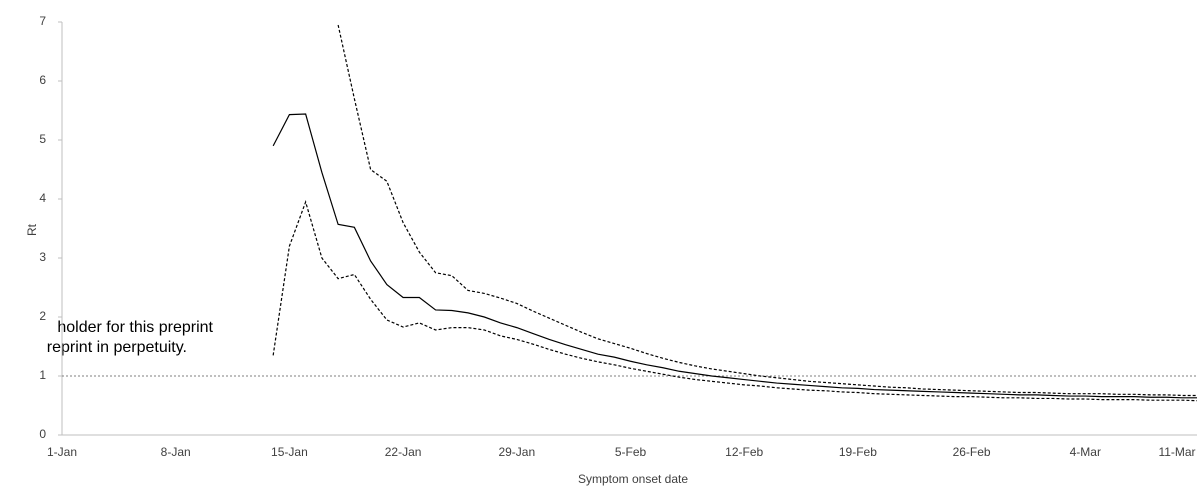 The width and height of the screenshot is (1197, 493). What do you see at coordinates (1085, 452) in the screenshot?
I see `x-tick-label: 4-Mar` at bounding box center [1085, 452].